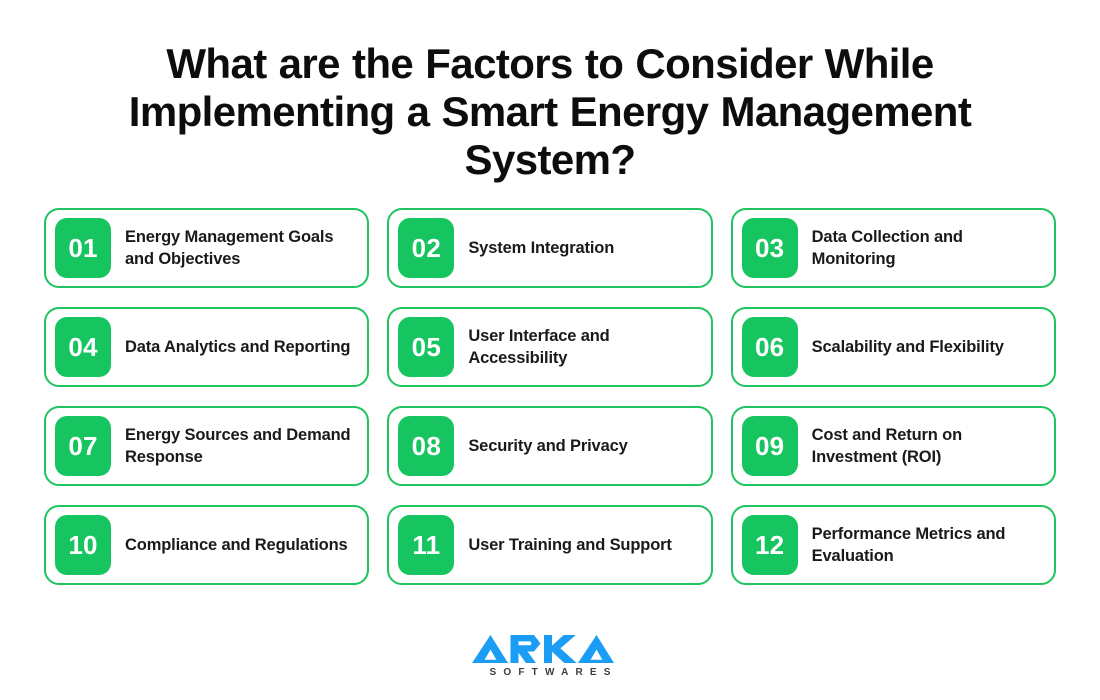 This screenshot has width=1100, height=700. Describe the element at coordinates (426, 248) in the screenshot. I see `card-number-badge: 02` at that location.